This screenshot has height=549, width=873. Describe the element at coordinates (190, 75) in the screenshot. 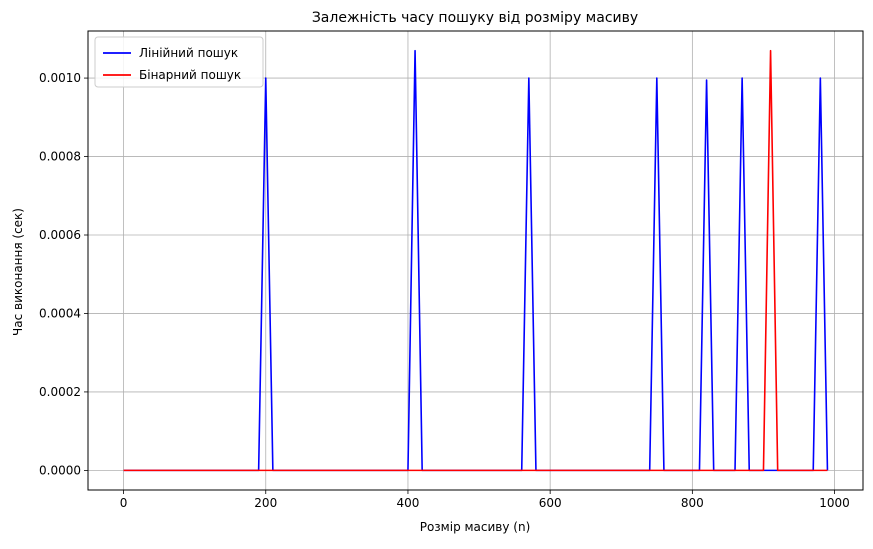

I see `legend-label: Бінарний пошук` at that location.